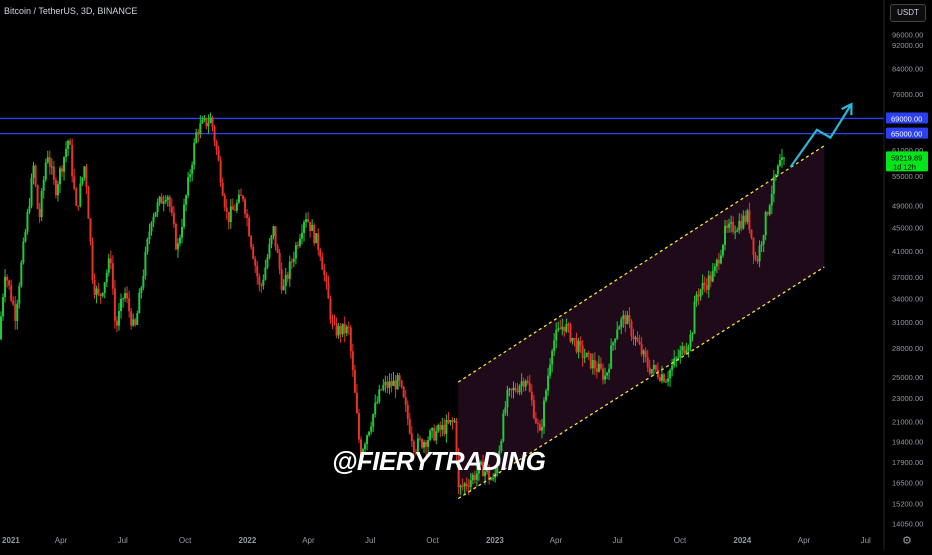 The height and width of the screenshot is (555, 932). I want to click on y-tick-label-0: 96000.00, so click(907, 34).